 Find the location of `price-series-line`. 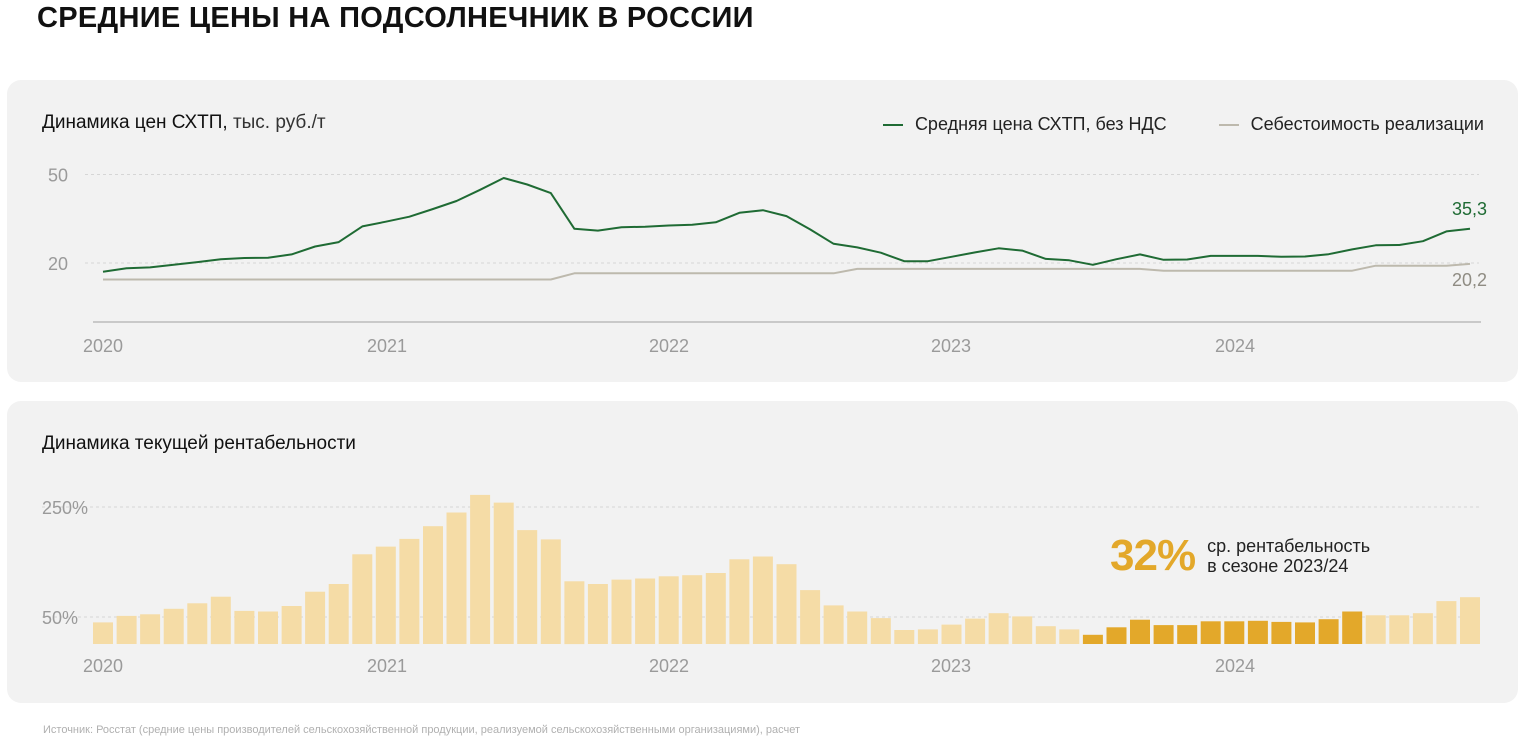

price-series-line is located at coordinates (786, 225).